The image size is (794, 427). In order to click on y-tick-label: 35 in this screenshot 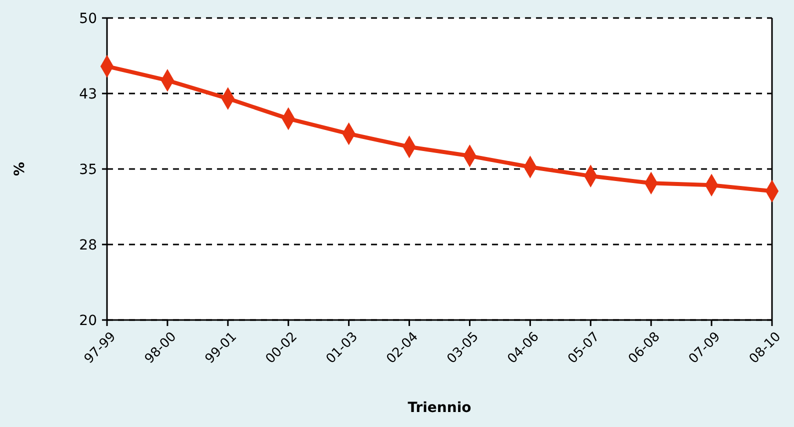, I will do `click(88, 170)`.